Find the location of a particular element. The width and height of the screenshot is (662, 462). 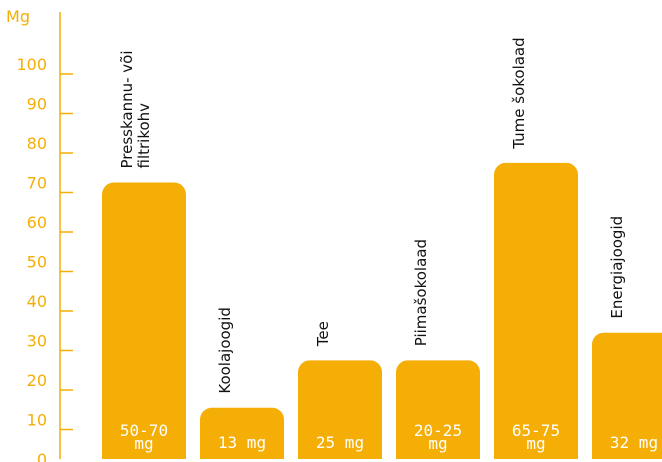

bar-group: 25 mg Tee is located at coordinates (340, 390).